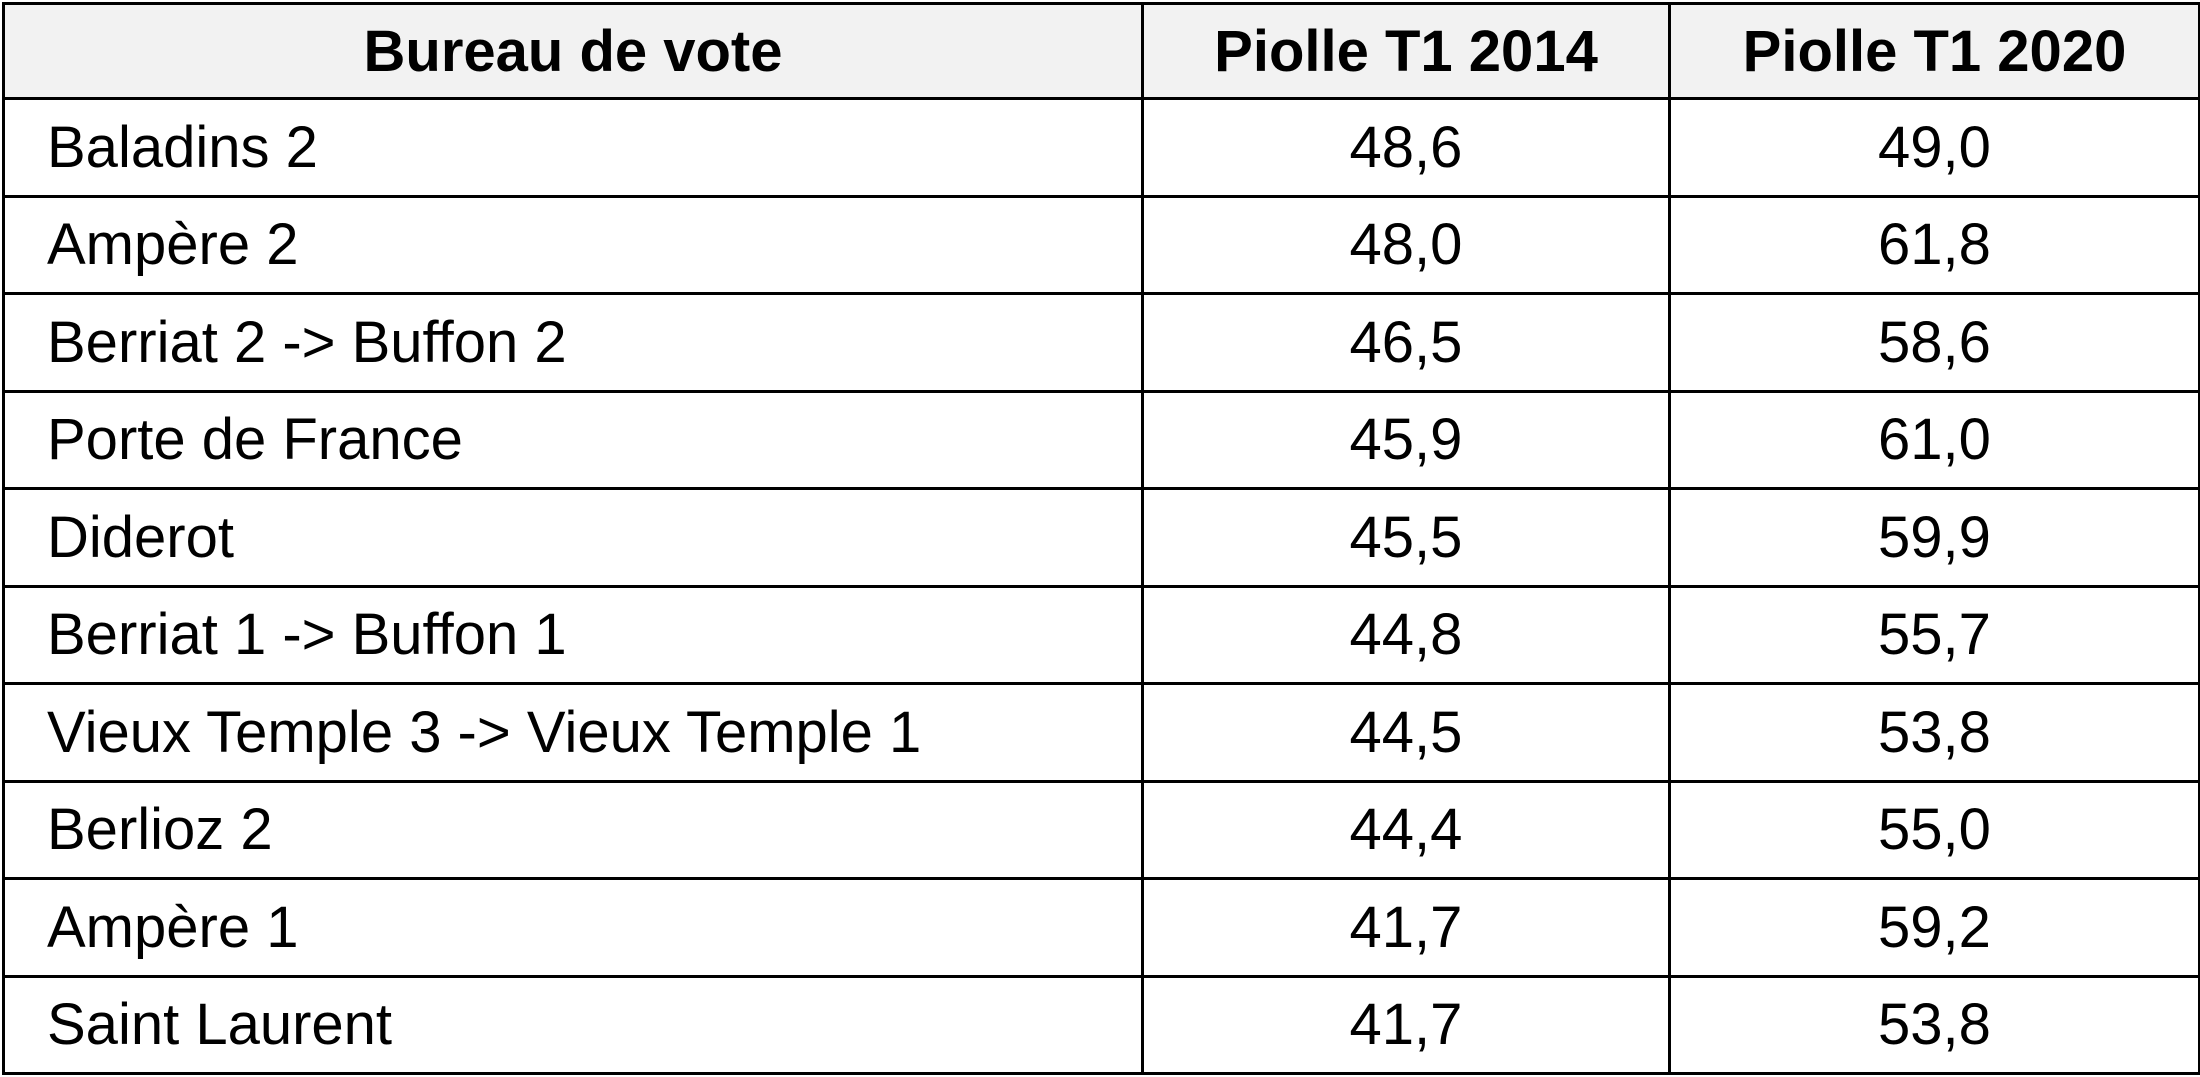  Describe the element at coordinates (1406, 51) in the screenshot. I see `header-piolle-2014: Piolle T1 2014` at that location.